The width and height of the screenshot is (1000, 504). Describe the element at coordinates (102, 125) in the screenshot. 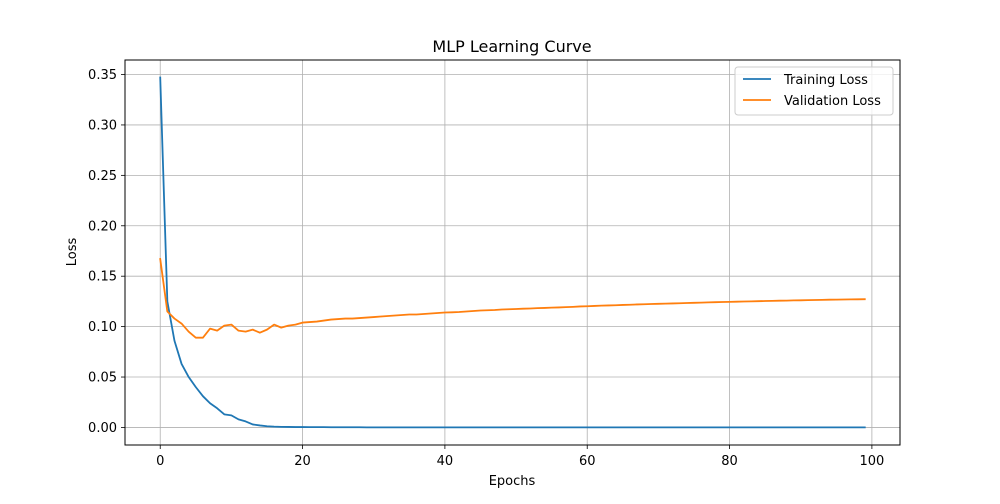

I see `y-tick-label: 0.30` at that location.